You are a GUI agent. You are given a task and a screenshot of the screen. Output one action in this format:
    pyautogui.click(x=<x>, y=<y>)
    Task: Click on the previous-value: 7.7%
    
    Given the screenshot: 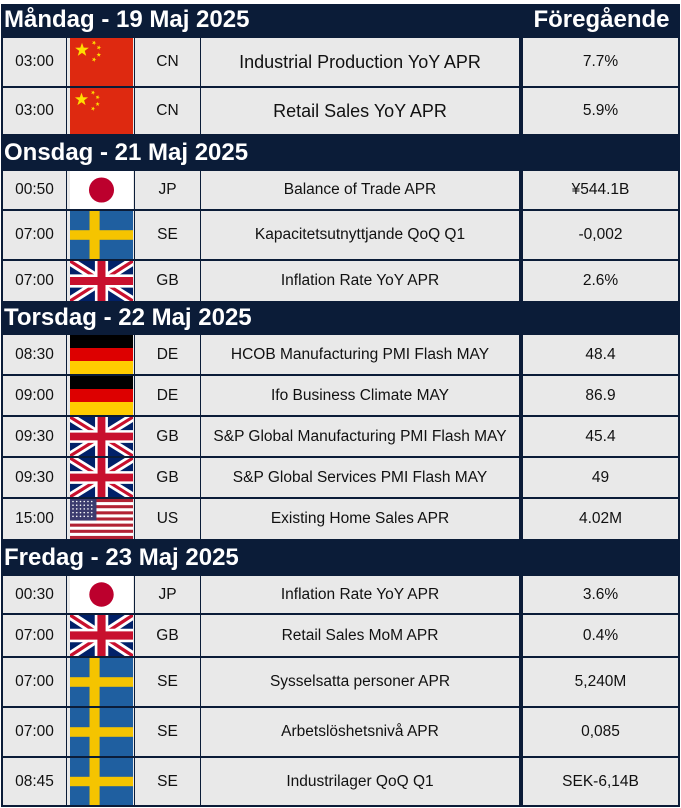 What is the action you would take?
    pyautogui.click(x=600, y=62)
    